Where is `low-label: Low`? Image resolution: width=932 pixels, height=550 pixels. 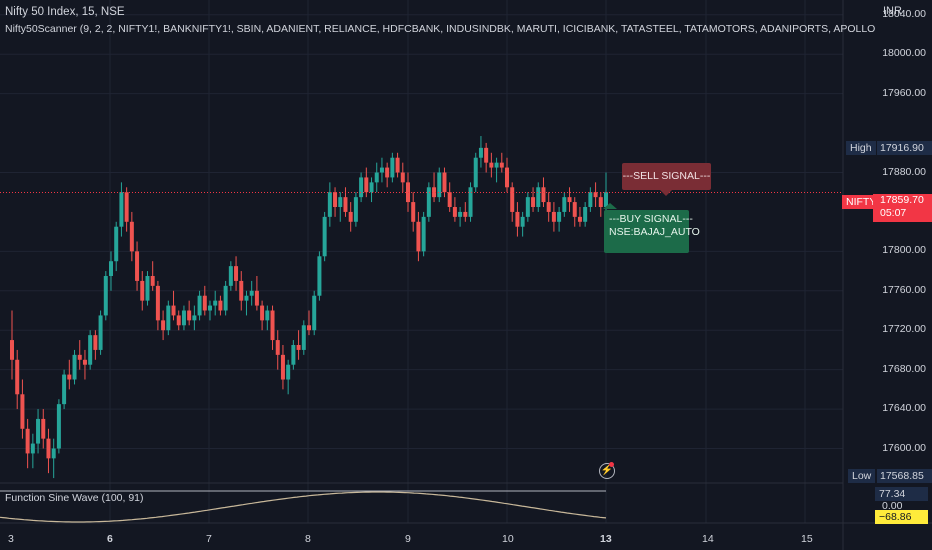 low-label: Low is located at coordinates (862, 476).